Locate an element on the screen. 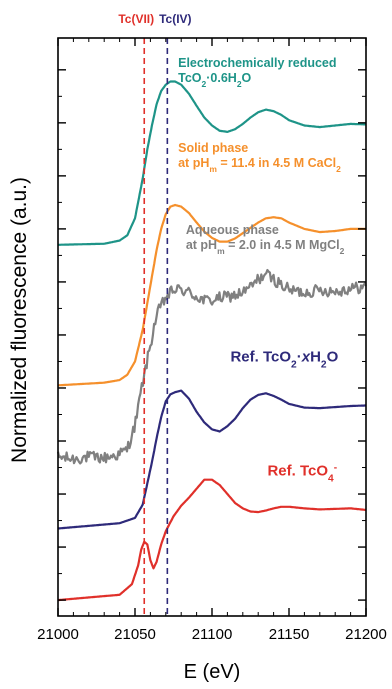 The image size is (392, 689). series-label-3-line-1: at pHm = 11.4 in 4.5 M CaCl2 is located at coordinates (259, 165).